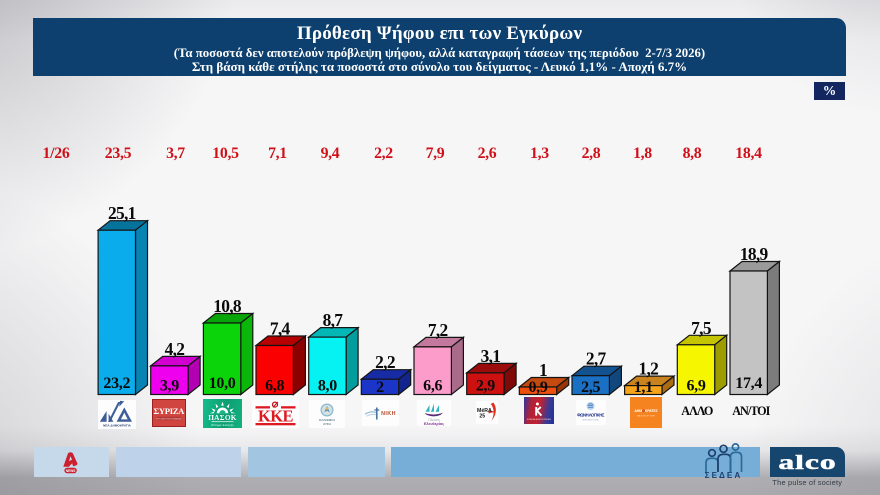 The width and height of the screenshot is (880, 495). Describe the element at coordinates (435, 153) in the screenshot. I see `svg-text: 7,9` at that location.